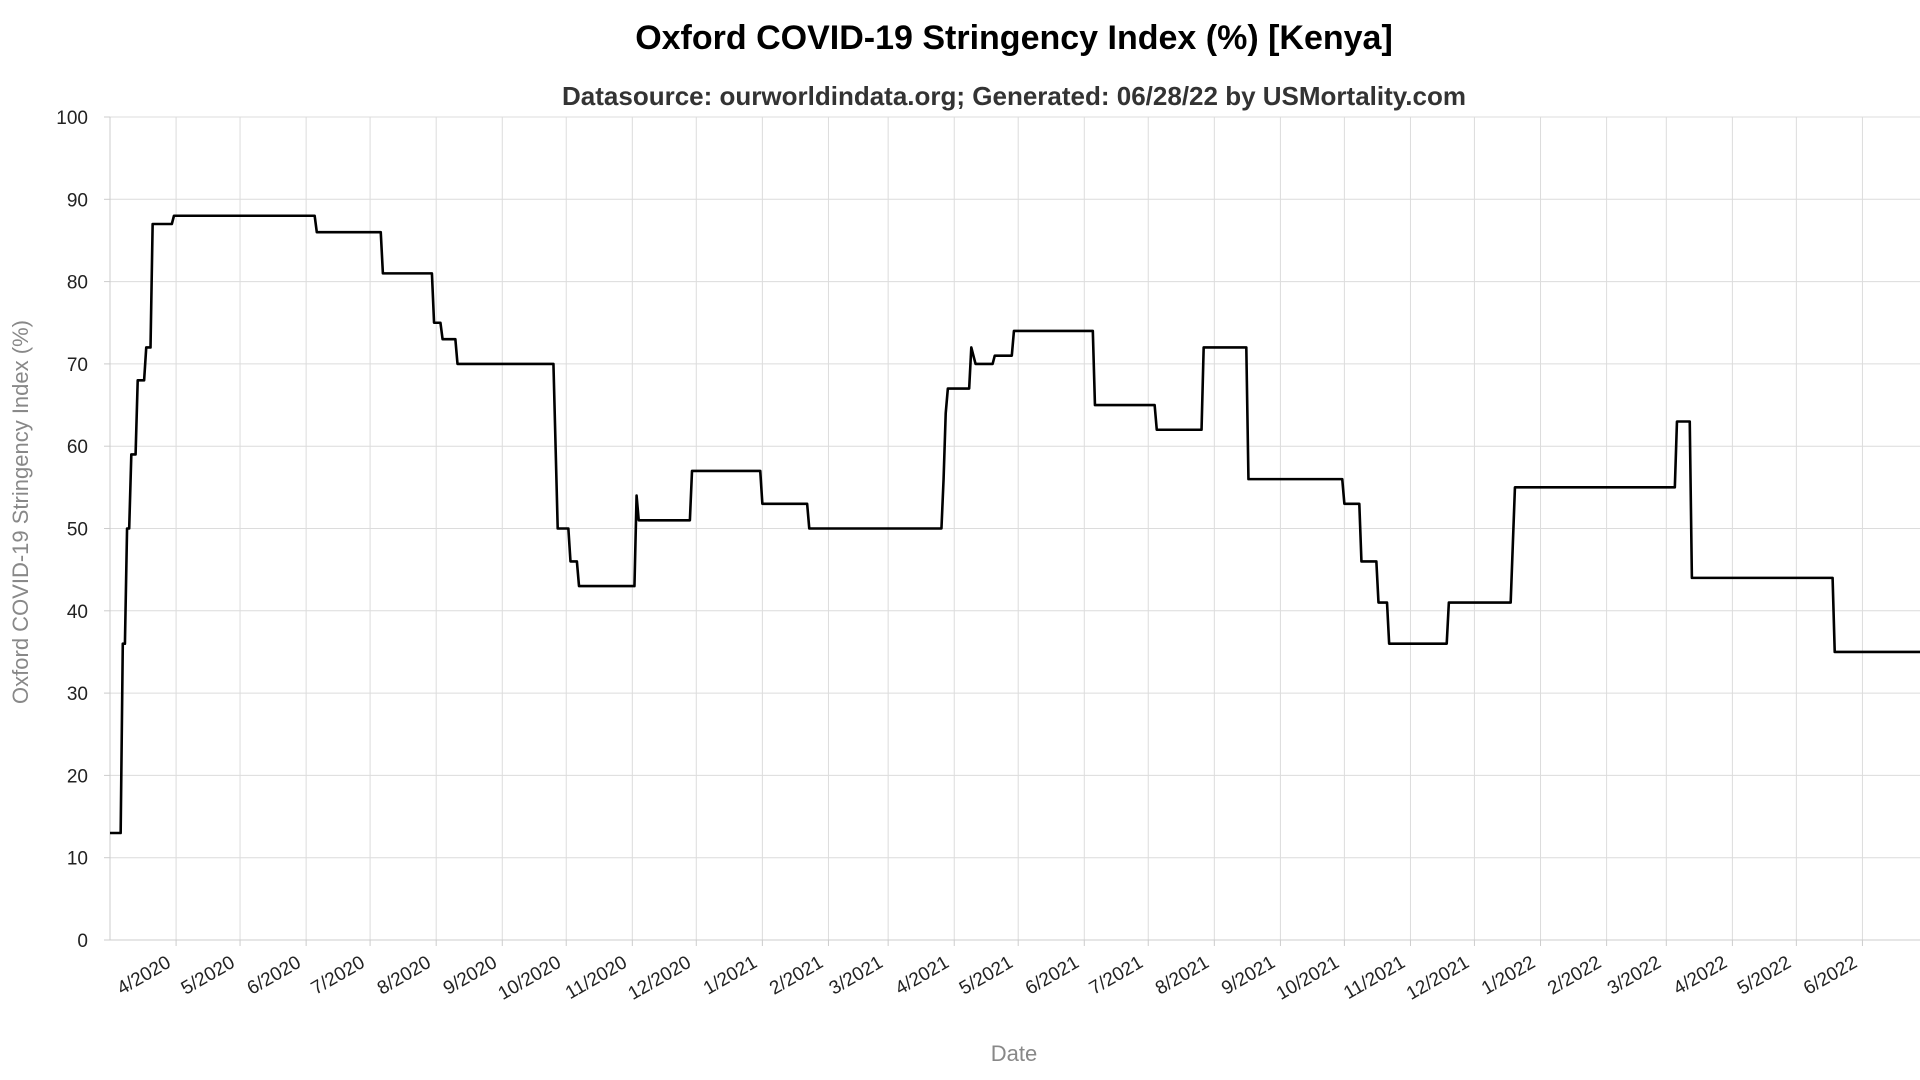 The height and width of the screenshot is (1080, 1920). I want to click on y-tick-label: 0, so click(82, 941).